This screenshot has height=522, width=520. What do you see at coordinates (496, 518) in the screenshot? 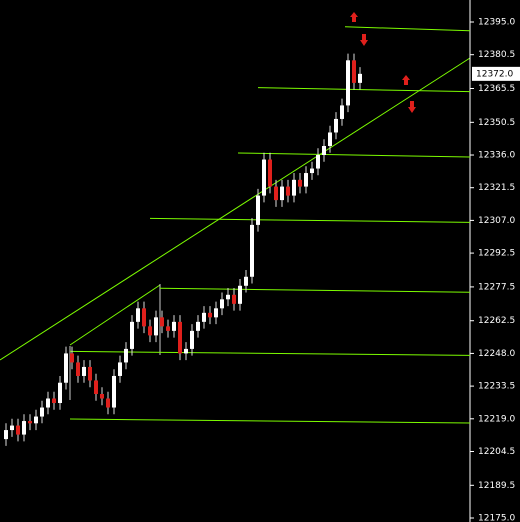
I see `y-tick-label: 12175.0` at bounding box center [496, 518].